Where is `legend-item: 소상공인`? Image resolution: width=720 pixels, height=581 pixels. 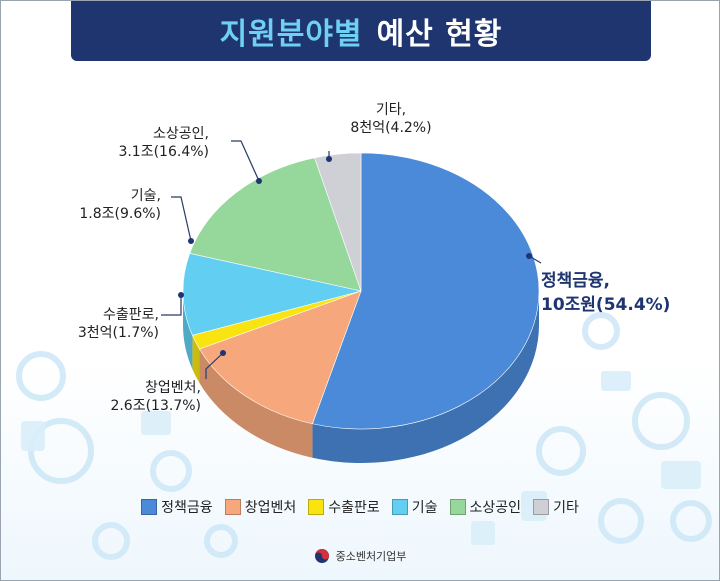 legend-item: 소상공인 is located at coordinates (485, 507).